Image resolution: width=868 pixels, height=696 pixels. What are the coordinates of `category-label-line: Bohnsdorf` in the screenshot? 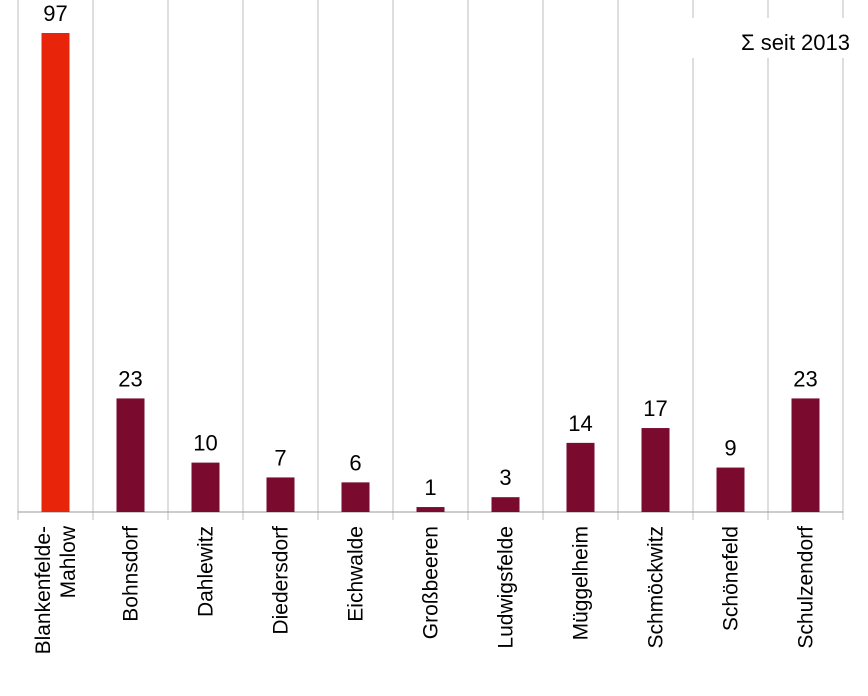 It's located at (131, 574).